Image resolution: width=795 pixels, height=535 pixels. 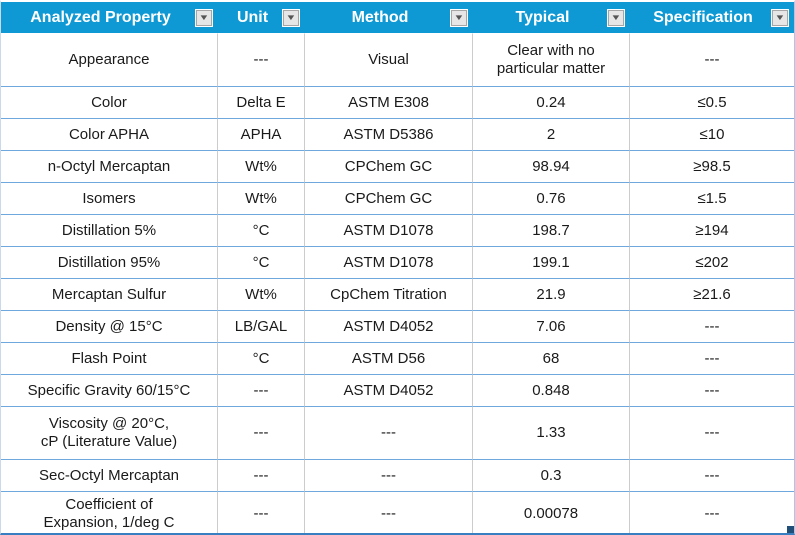 What do you see at coordinates (780, 17) in the screenshot?
I see `filter-dropdown-button-specification: ▼` at bounding box center [780, 17].